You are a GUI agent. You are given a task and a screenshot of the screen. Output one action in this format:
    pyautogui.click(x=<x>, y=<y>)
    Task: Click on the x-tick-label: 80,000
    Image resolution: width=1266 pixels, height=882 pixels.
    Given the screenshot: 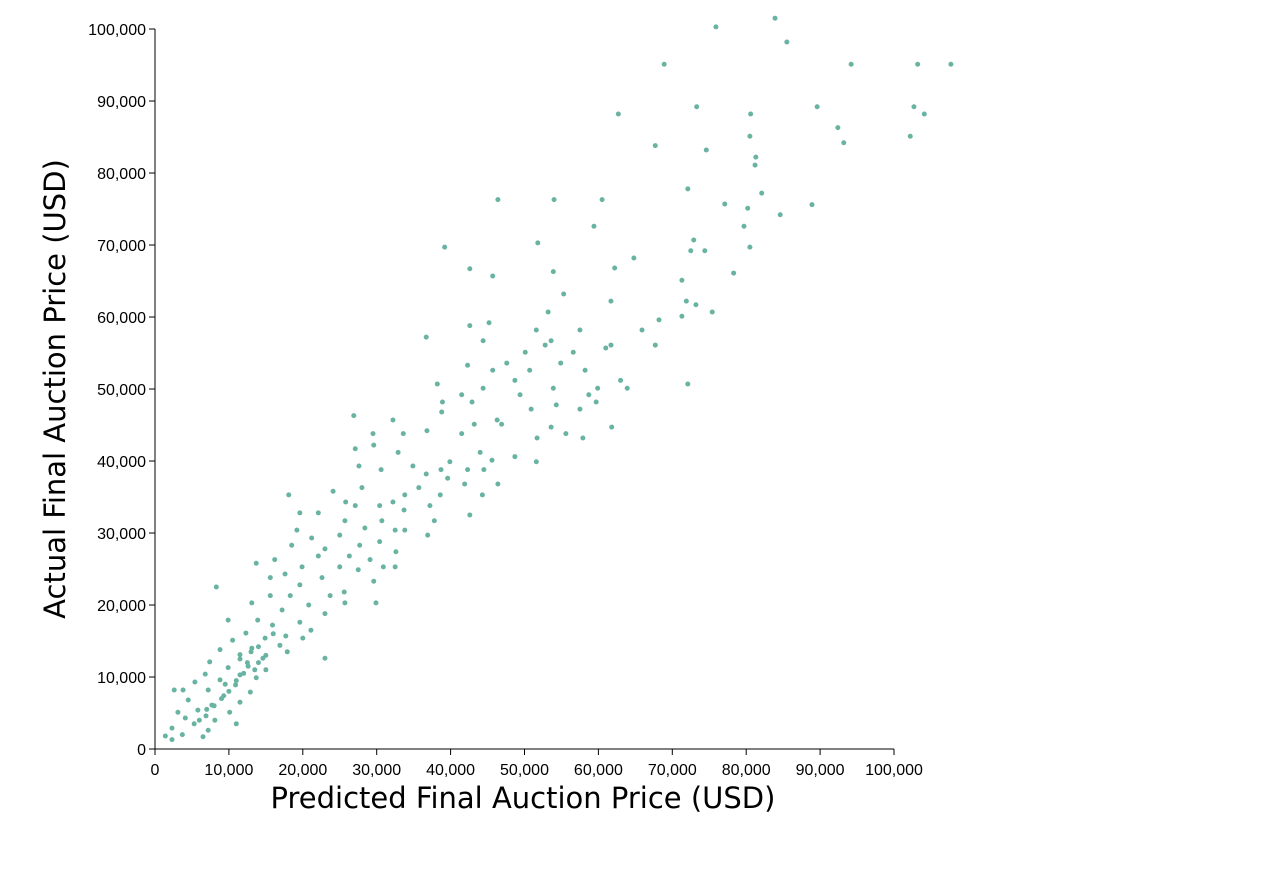 What is the action you would take?
    pyautogui.click(x=746, y=770)
    